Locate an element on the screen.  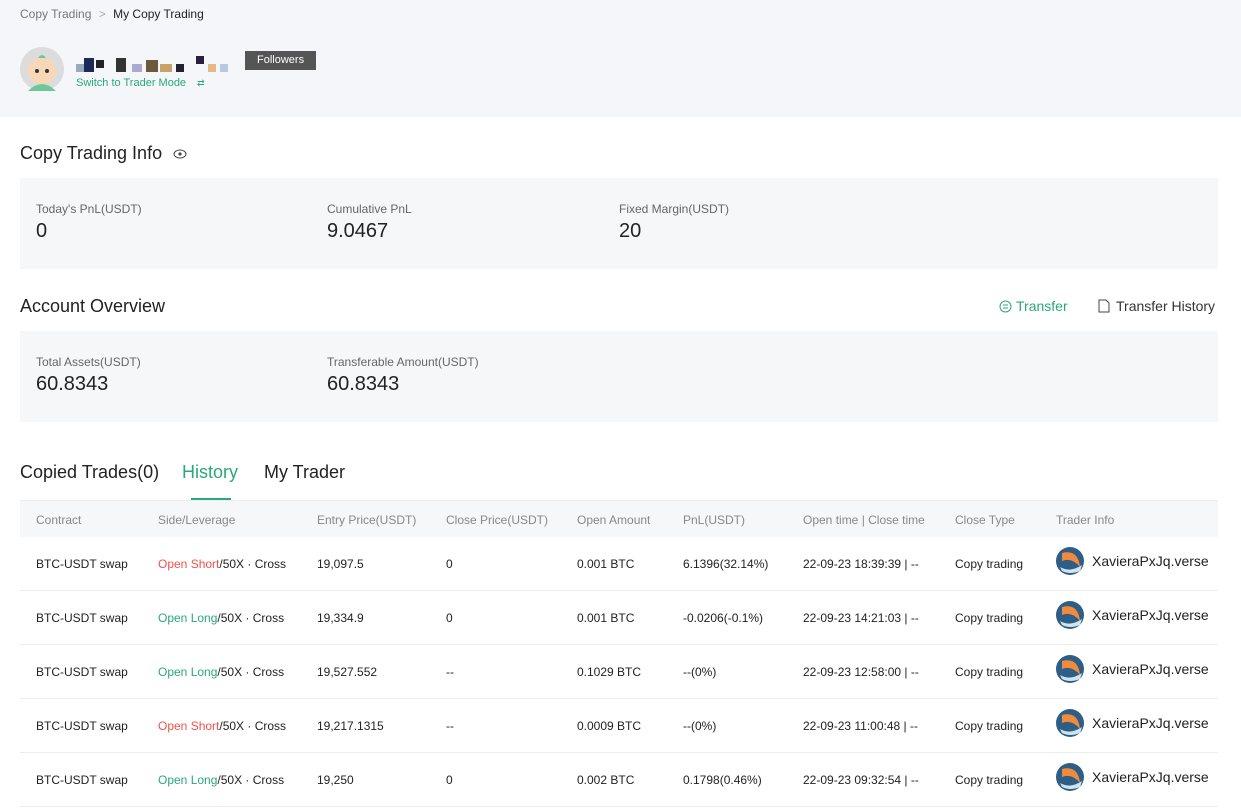
transfer-button: Transfer is located at coordinates (1033, 306).